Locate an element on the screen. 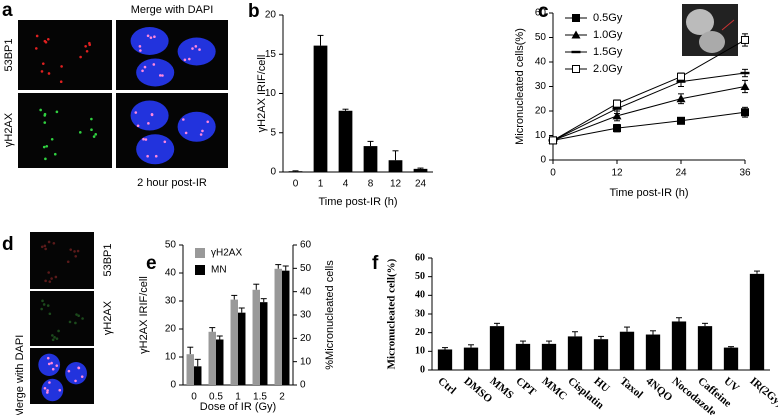 This screenshot has height=415, width=778. panel-letter: f is located at coordinates (375, 263).